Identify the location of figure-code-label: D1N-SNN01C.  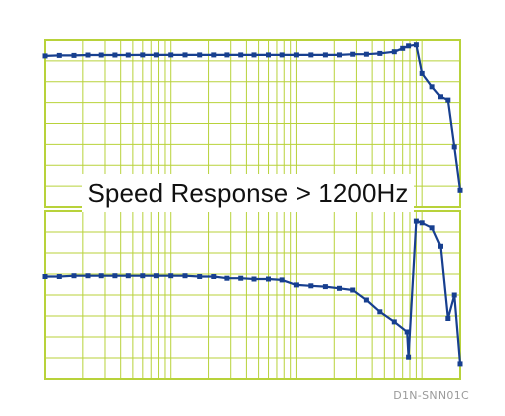
(431, 395).